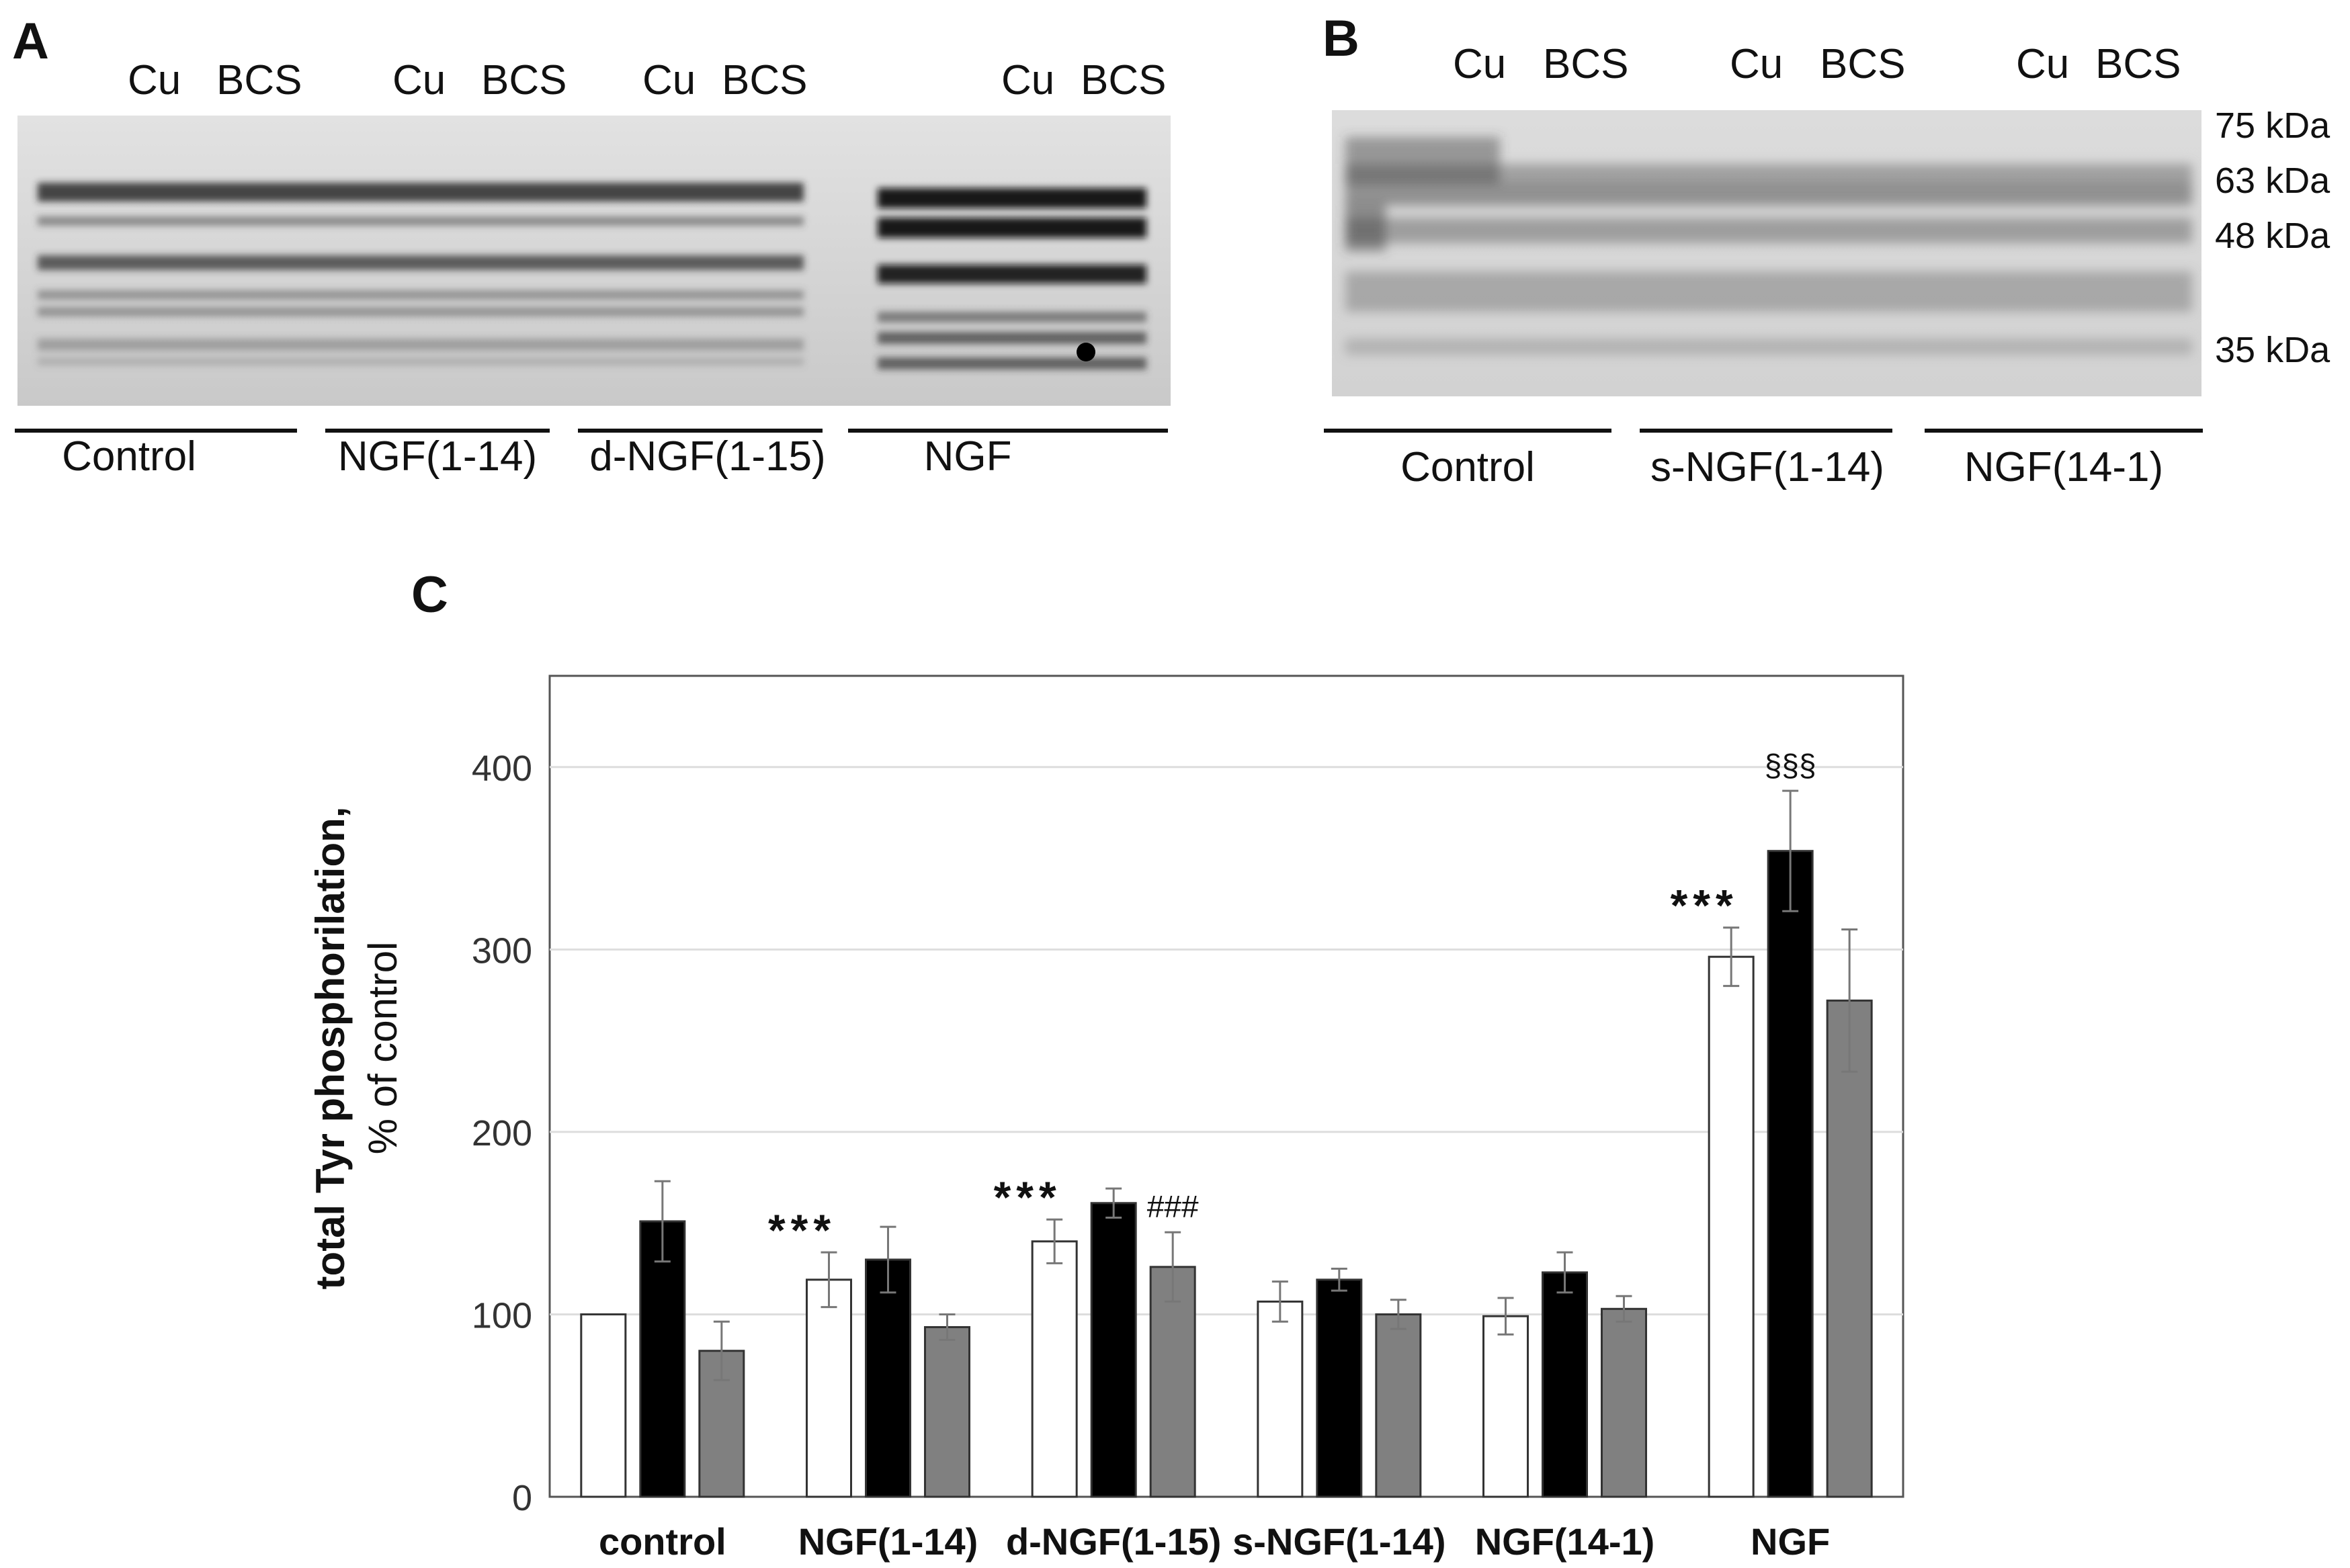  What do you see at coordinates (502, 1133) in the screenshot?
I see `y-tick-label: 200` at bounding box center [502, 1133].